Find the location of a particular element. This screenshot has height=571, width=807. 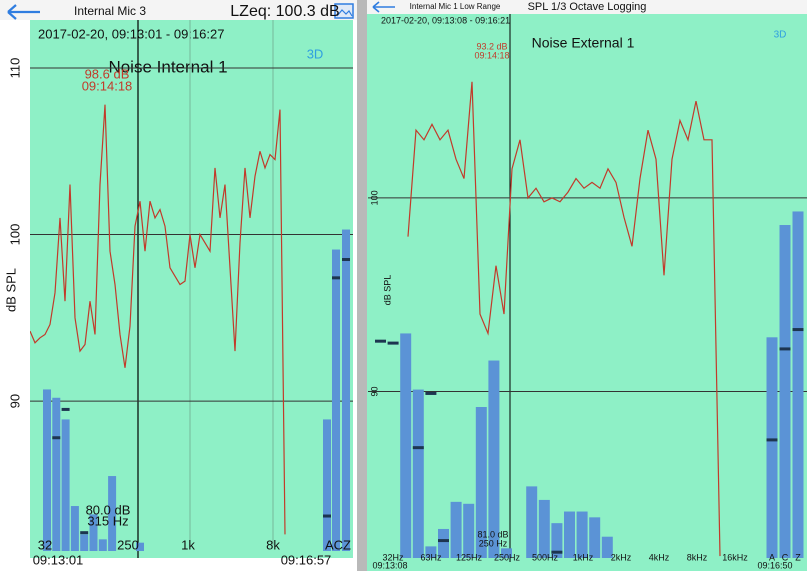

x-tick-label: A is located at coordinates (772, 557).